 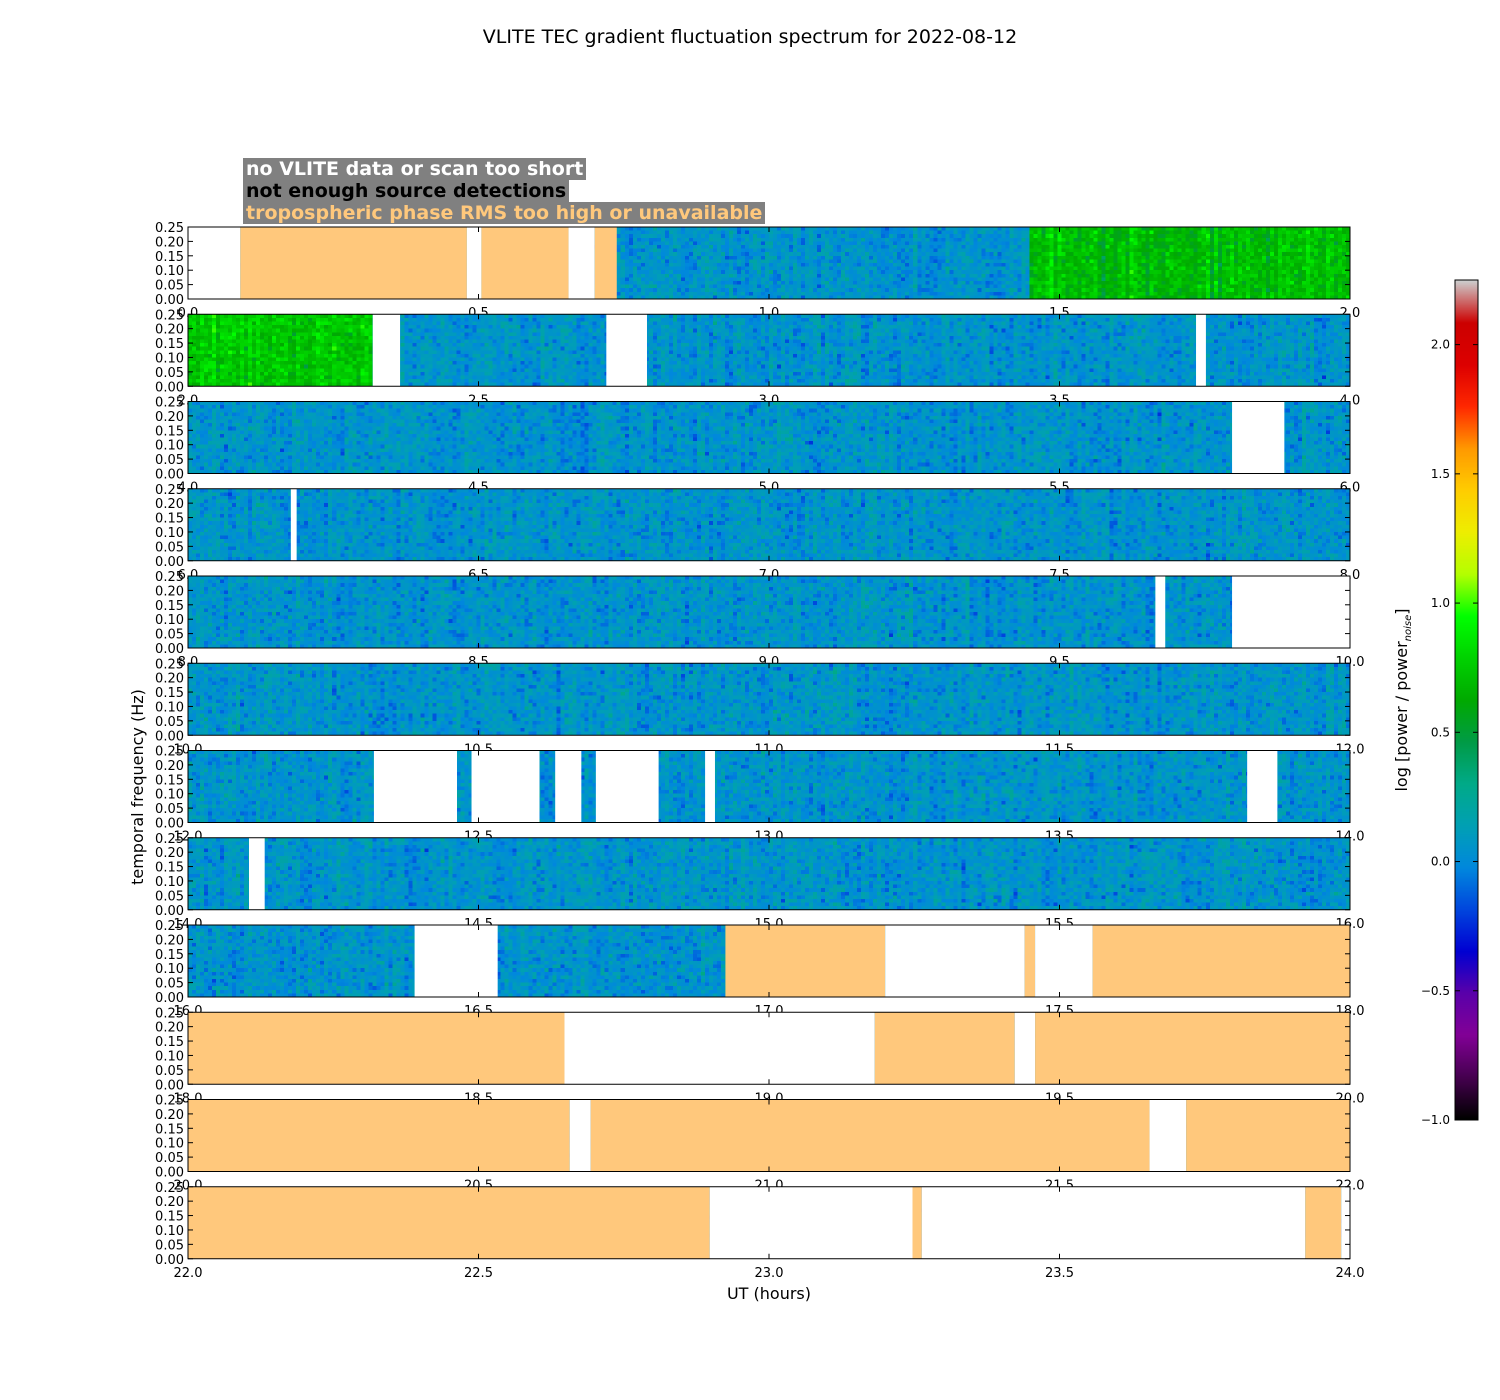 I want to click on x-tick-label: 22.0, so click(x=188, y=1273).